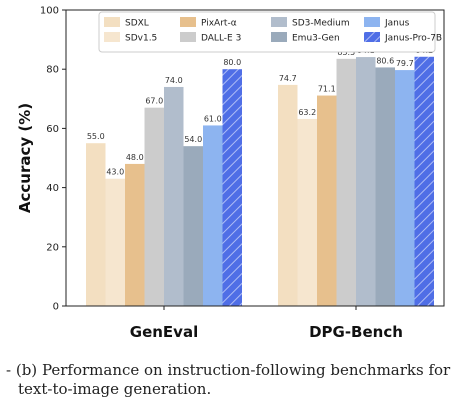 The width and height of the screenshot is (474, 404). What do you see at coordinates (141, 39) in the screenshot?
I see `legend-label: SDv1.5` at bounding box center [141, 39].